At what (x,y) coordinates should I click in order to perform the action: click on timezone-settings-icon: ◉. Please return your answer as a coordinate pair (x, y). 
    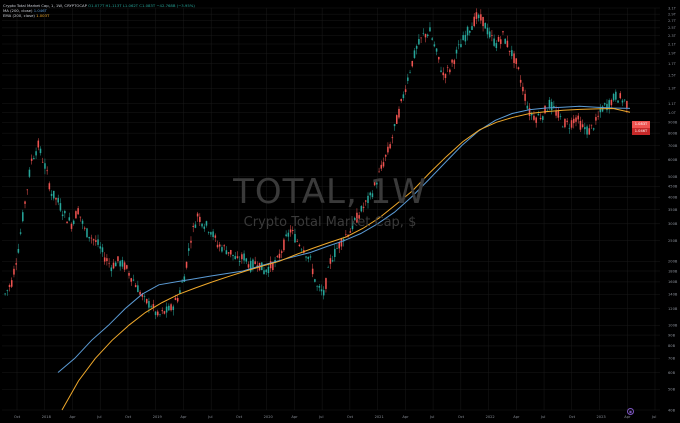
    Looking at the image, I should click on (630, 411).